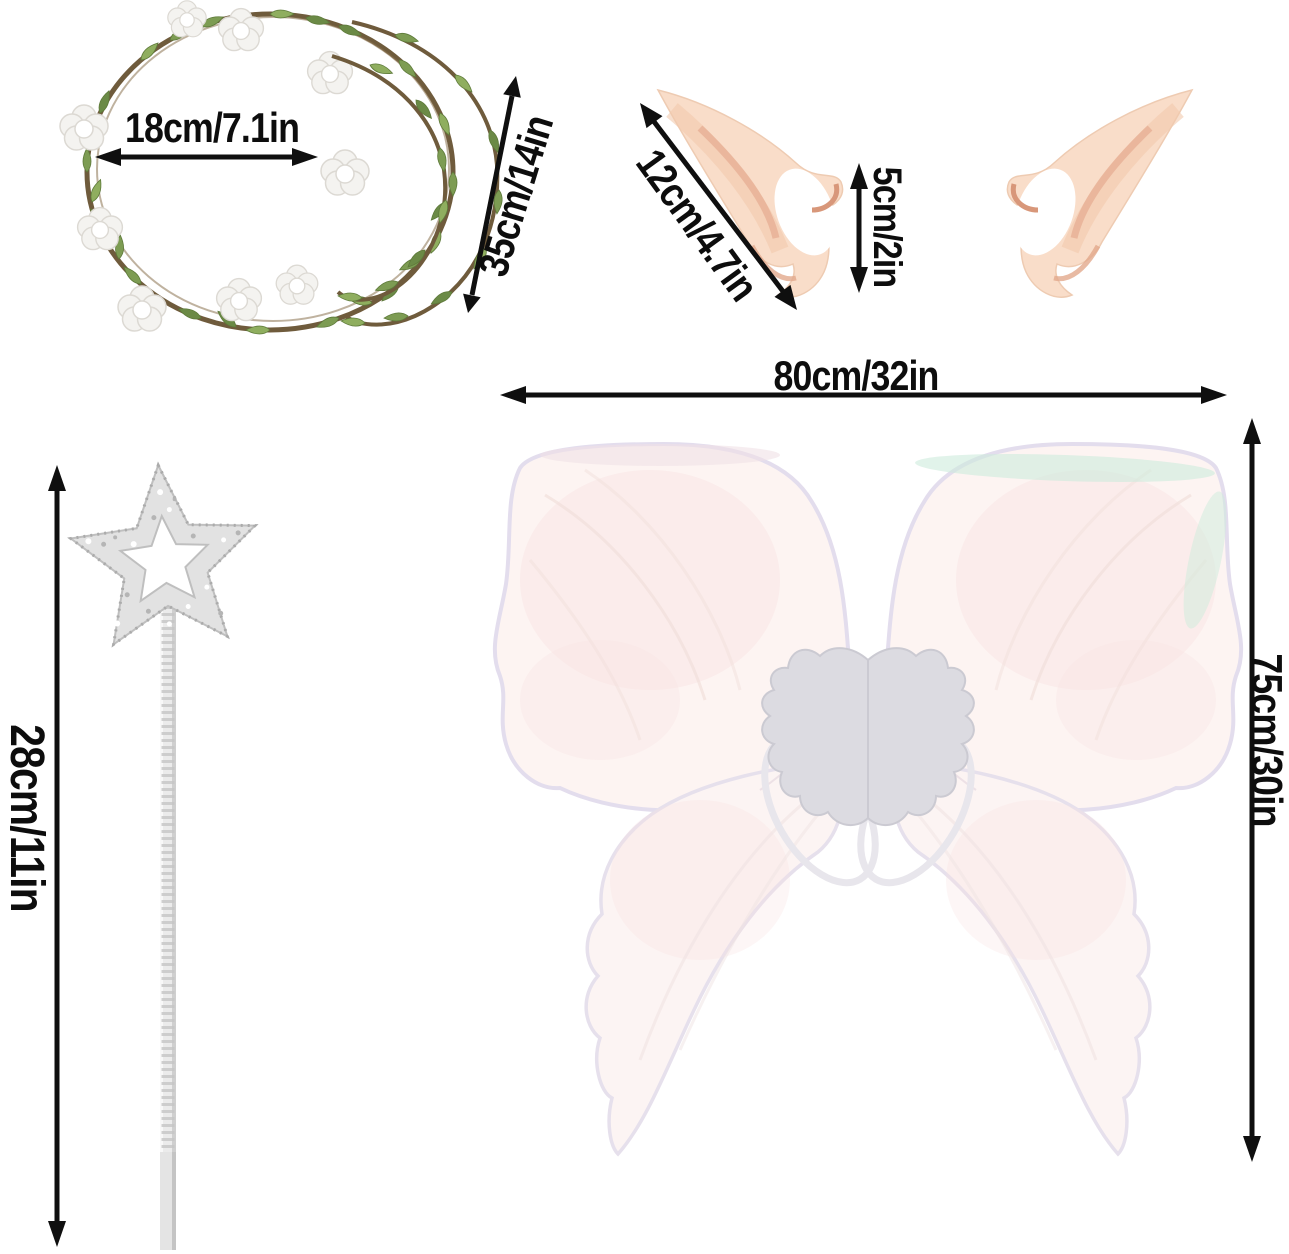 This screenshot has height=1254, width=1289. Describe the element at coordinates (1265, 740) in the screenshot. I see `wings-height-label: 75cm/30in` at that location.